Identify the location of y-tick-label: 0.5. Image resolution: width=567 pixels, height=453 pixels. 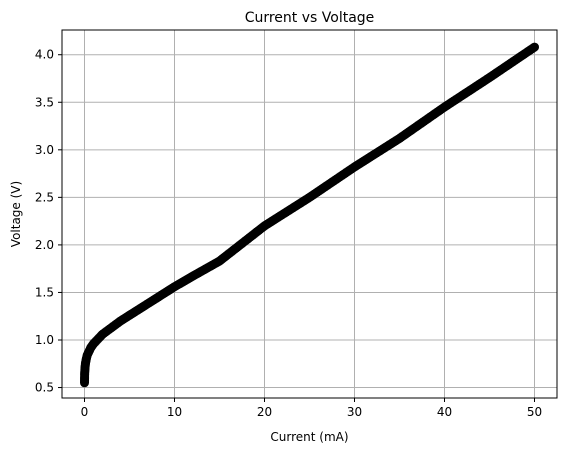
(44, 388).